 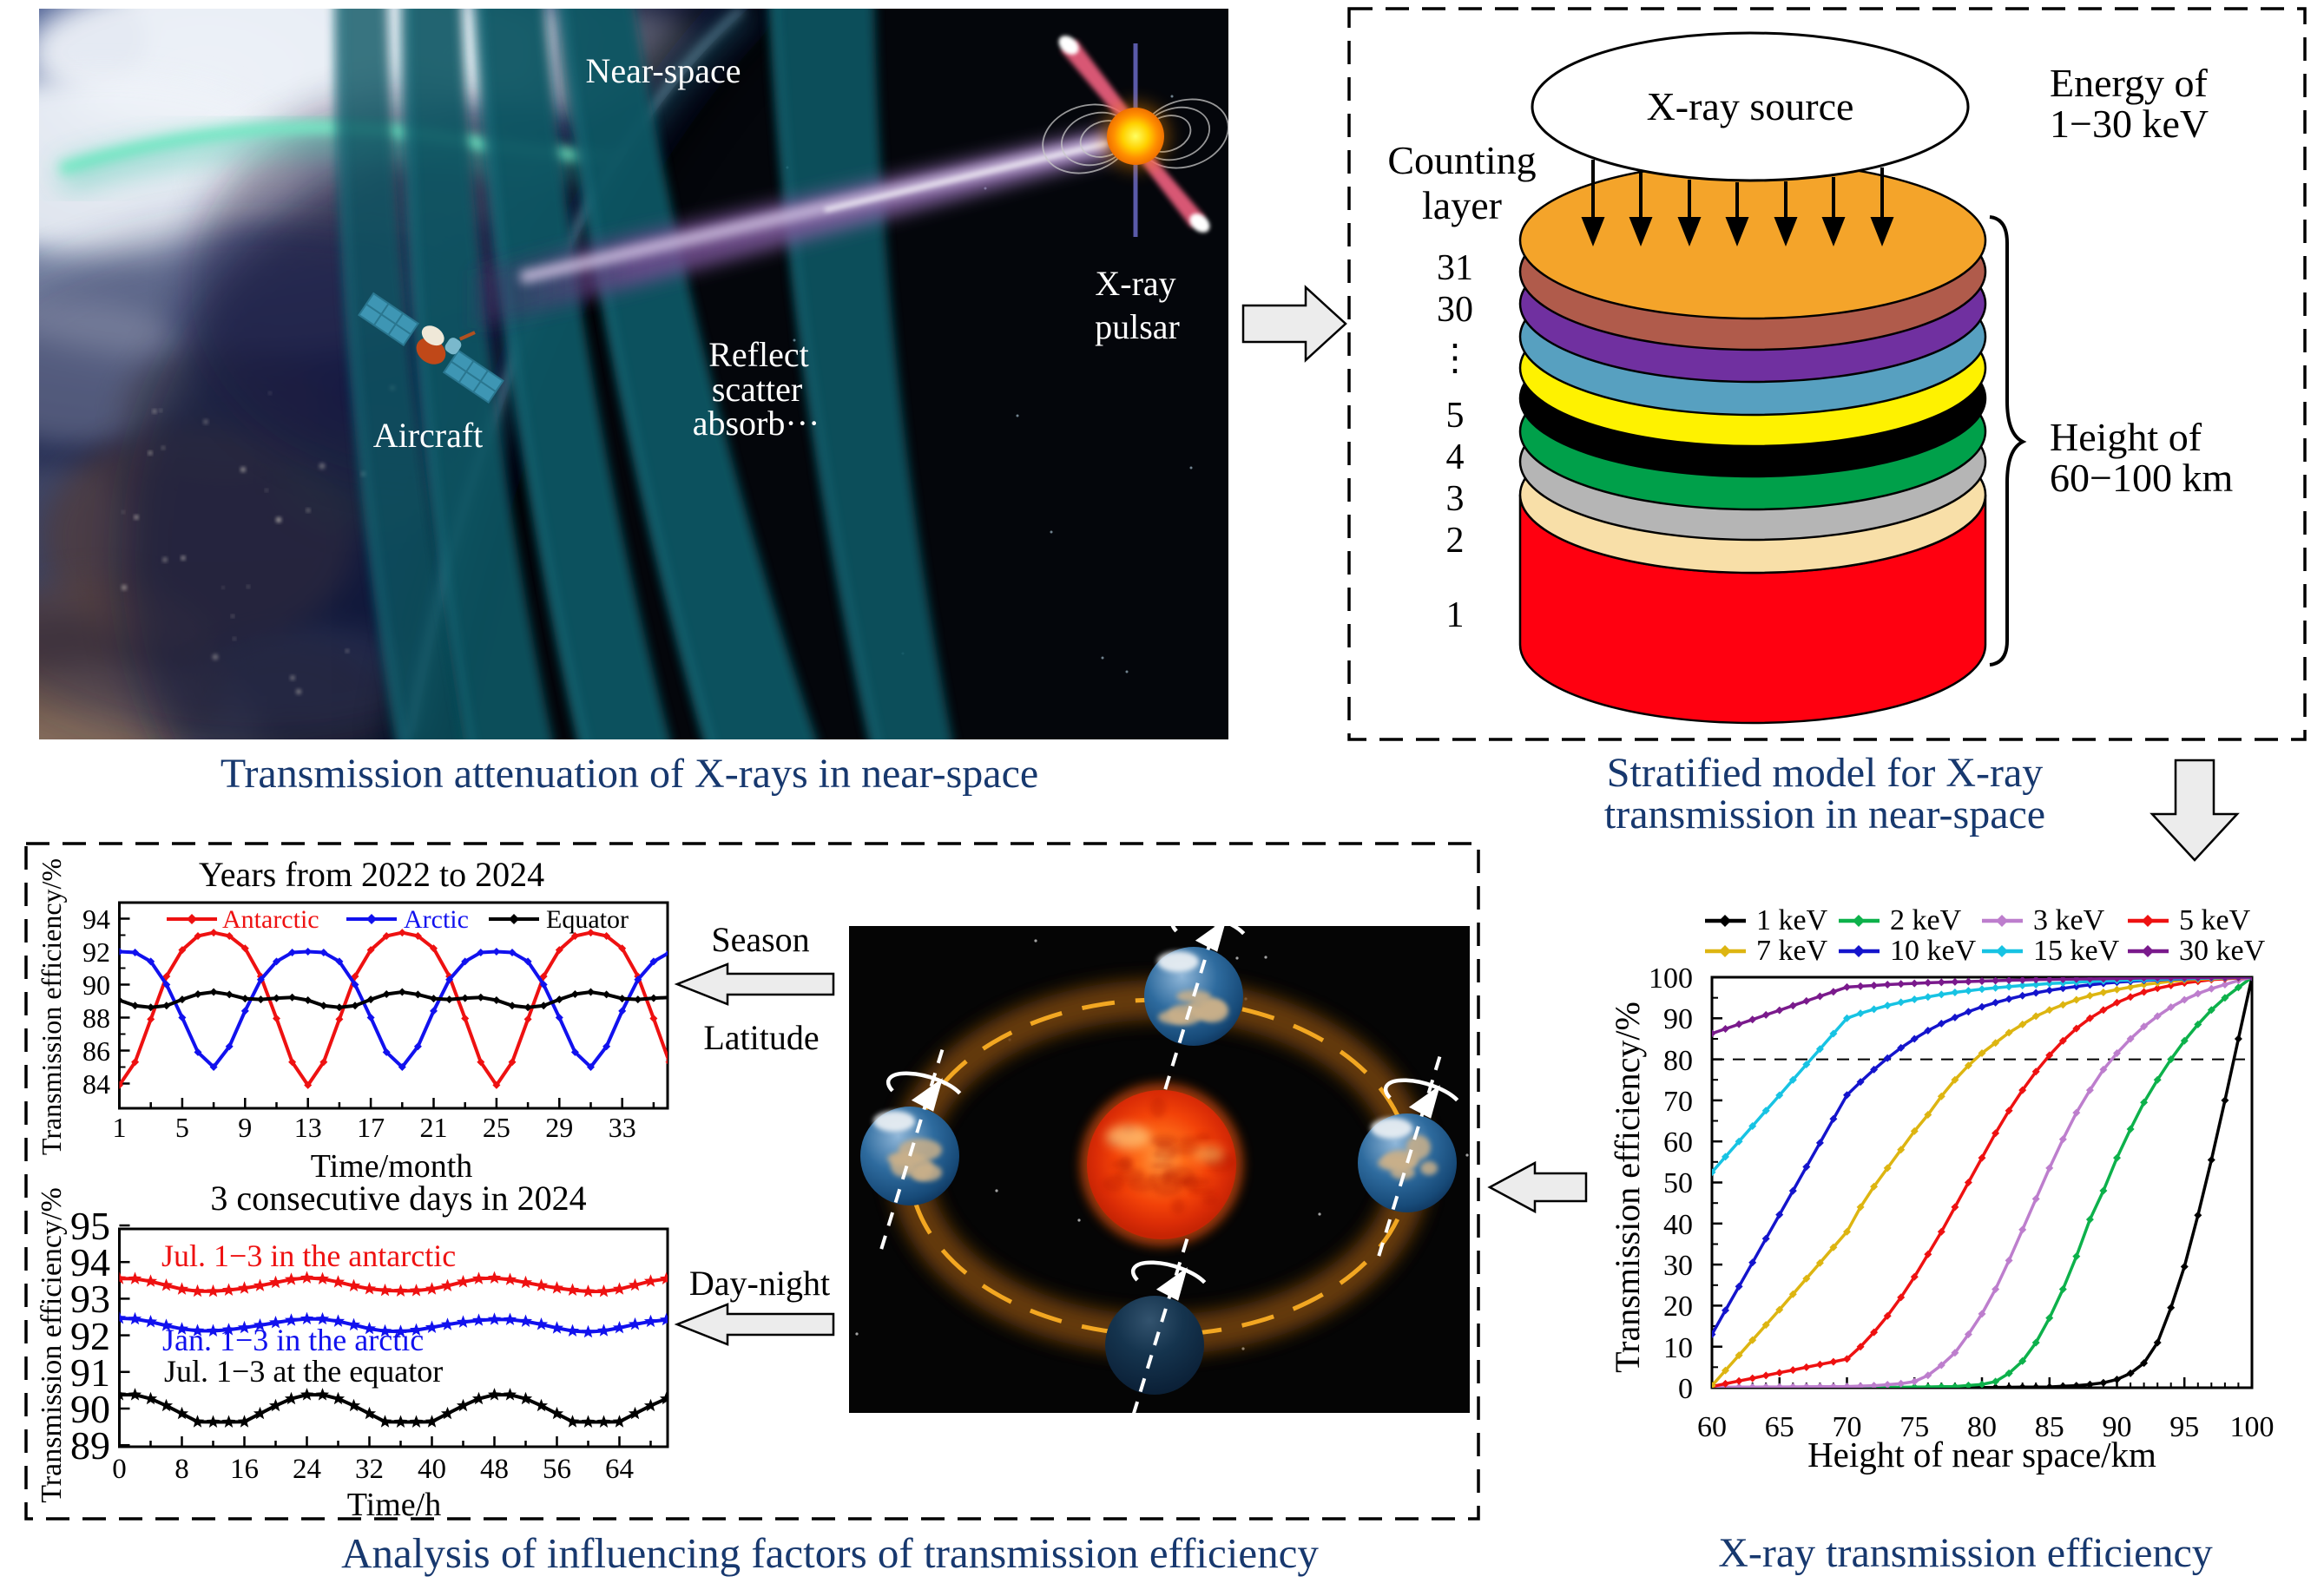 I want to click on svg-text: transmission in near-space, so click(x=1824, y=814).